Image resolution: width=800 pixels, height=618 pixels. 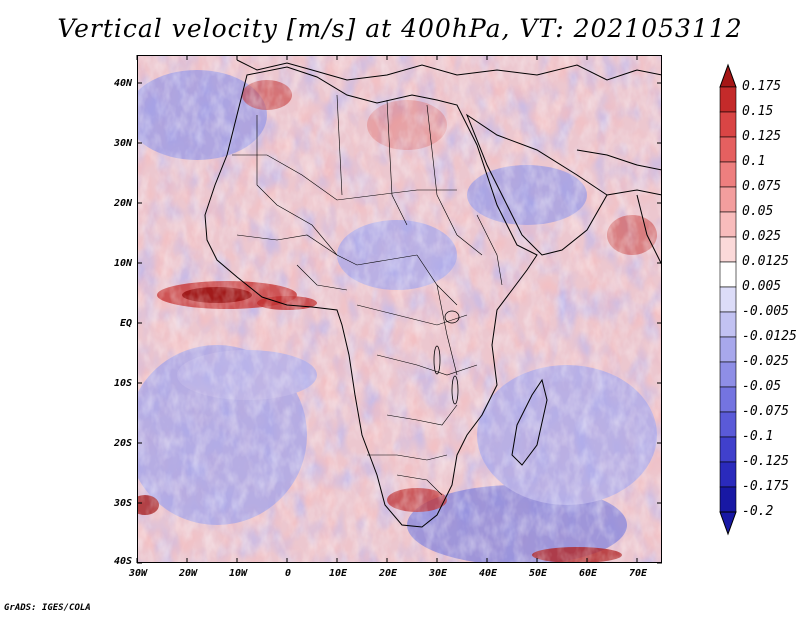 I want to click on lat-label-10s: 10S, so click(x=122, y=383).